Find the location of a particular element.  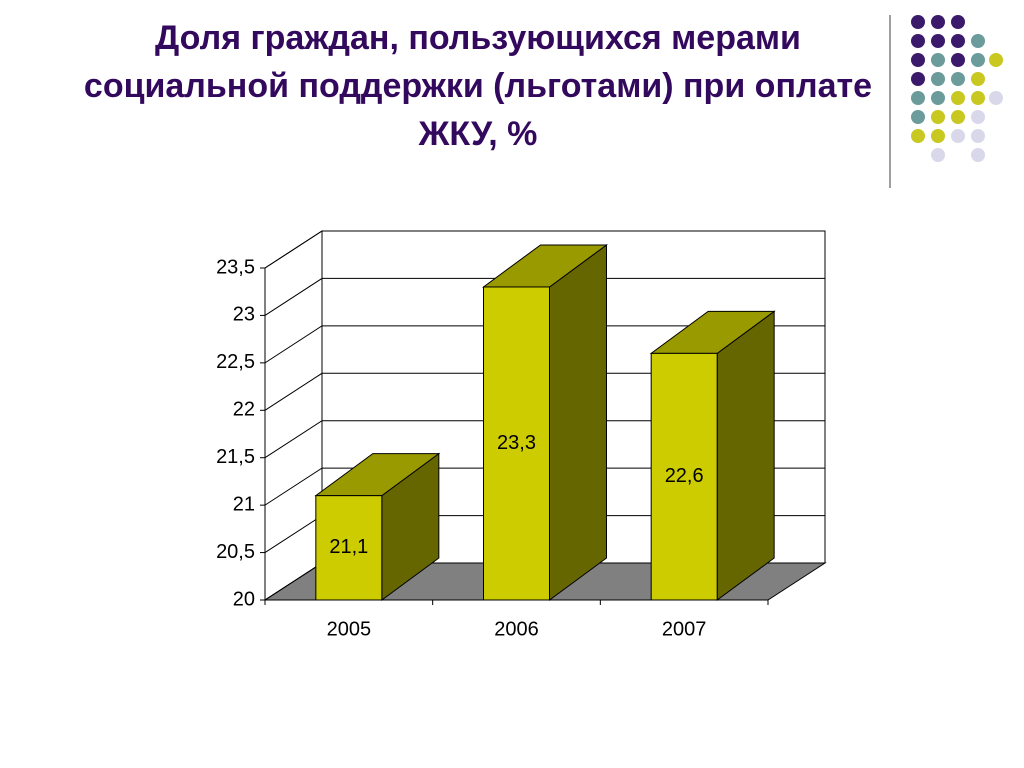

value-label: 22,6 is located at coordinates (684, 476).